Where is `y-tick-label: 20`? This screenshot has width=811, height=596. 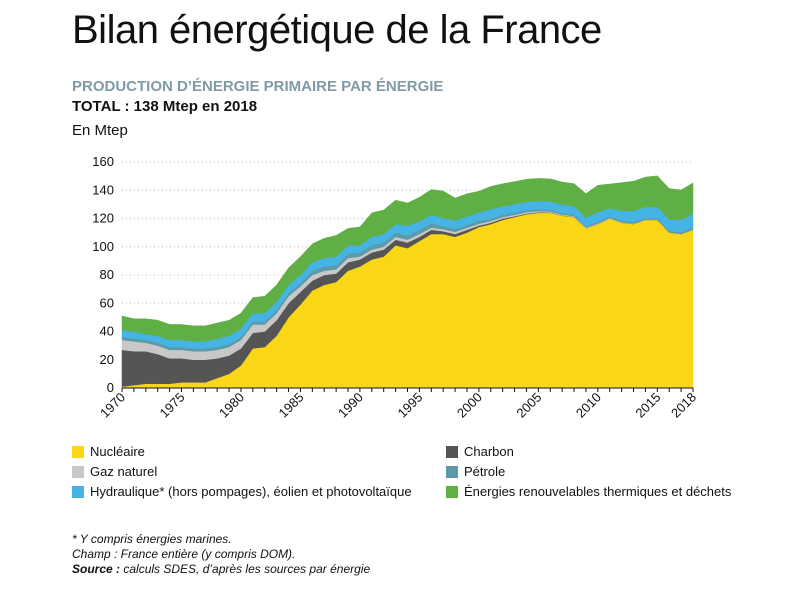 y-tick-label: 20 is located at coordinates (107, 359).